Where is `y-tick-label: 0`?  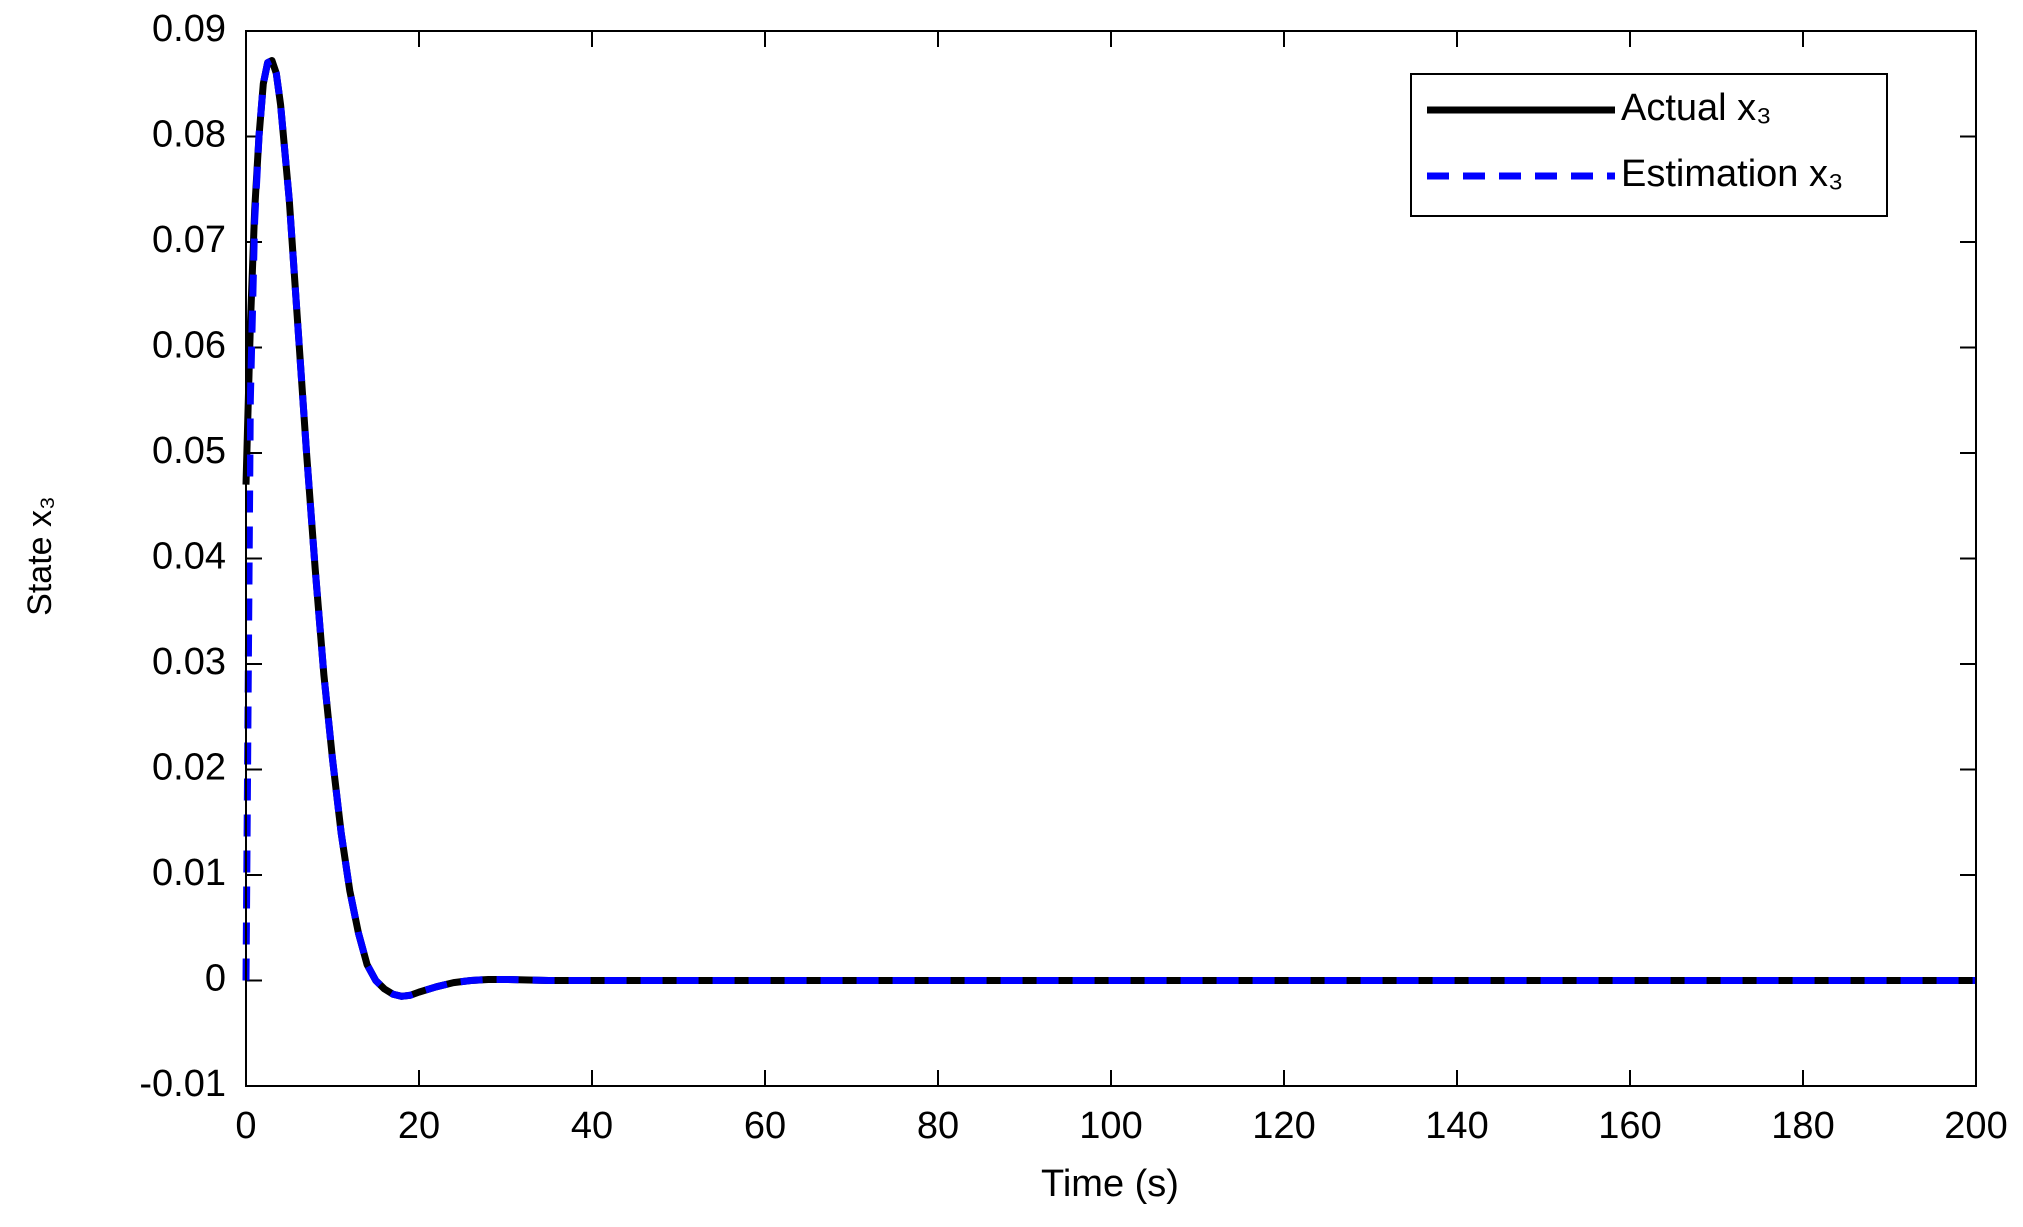 y-tick-label: 0 is located at coordinates (215, 979).